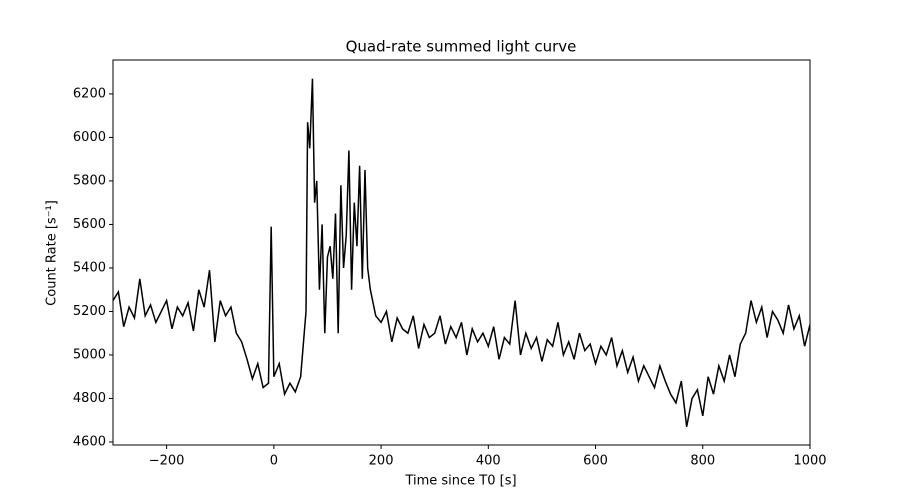 Image resolution: width=900 pixels, height=500 pixels. I want to click on y-axis-label: Count Rate [s⁻¹], so click(52, 253).